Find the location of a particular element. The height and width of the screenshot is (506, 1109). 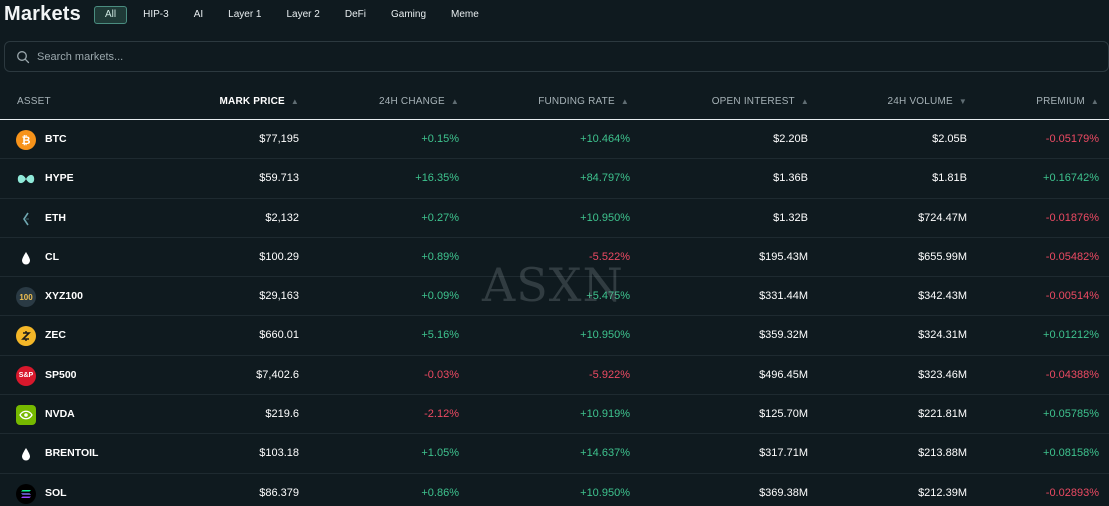

asset-name: BRENTOIL is located at coordinates (72, 453).